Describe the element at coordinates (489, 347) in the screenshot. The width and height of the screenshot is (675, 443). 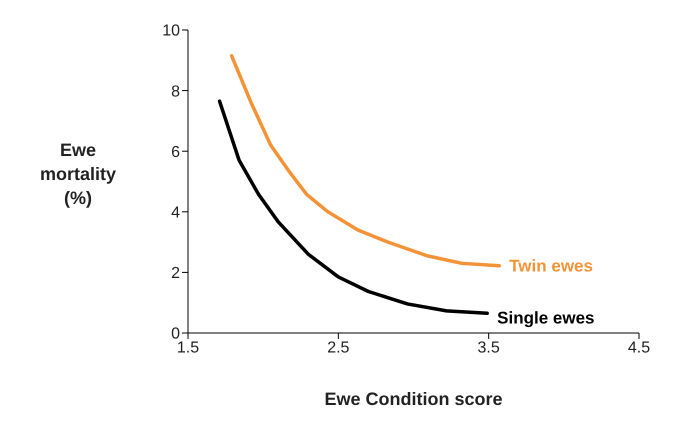
I see `x-tick-label: 3.5` at that location.